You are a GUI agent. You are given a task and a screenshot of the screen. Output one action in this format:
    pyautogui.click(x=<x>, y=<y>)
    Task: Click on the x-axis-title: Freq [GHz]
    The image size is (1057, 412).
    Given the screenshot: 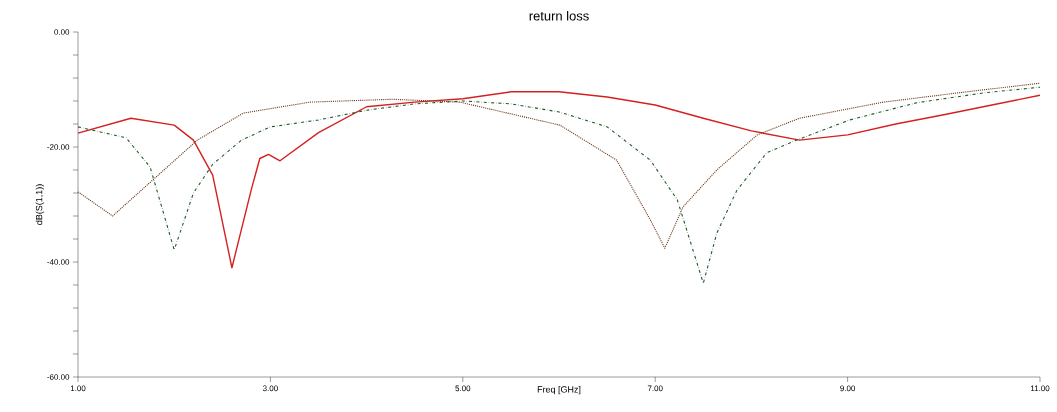 What is the action you would take?
    pyautogui.click(x=559, y=390)
    